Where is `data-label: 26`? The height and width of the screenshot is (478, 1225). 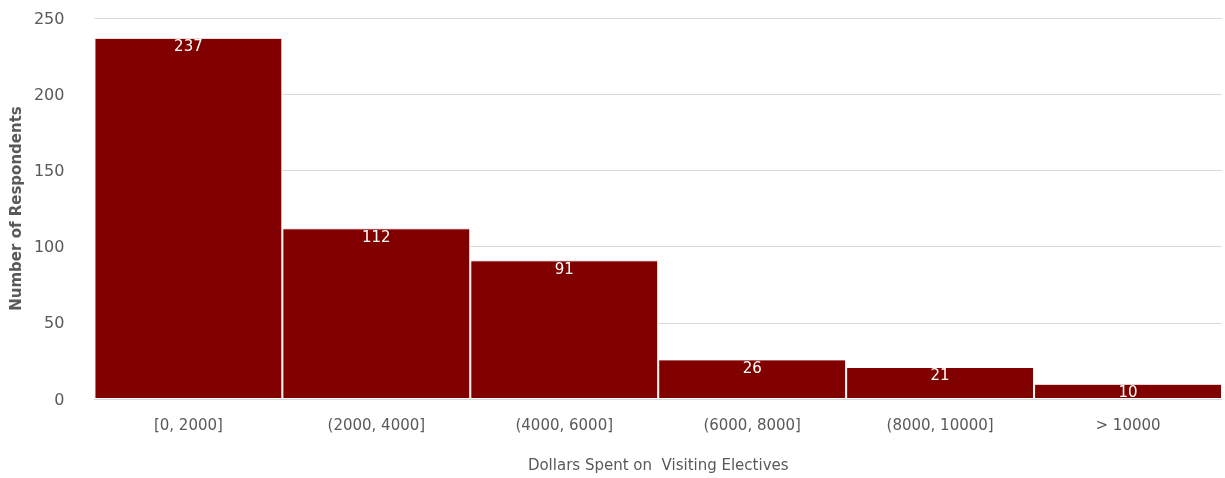
data-label: 26 is located at coordinates (752, 367).